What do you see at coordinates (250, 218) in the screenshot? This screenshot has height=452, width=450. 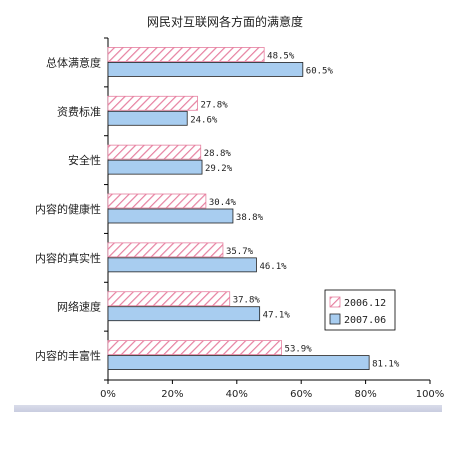 I see `data-label: 38.8%` at bounding box center [250, 218].